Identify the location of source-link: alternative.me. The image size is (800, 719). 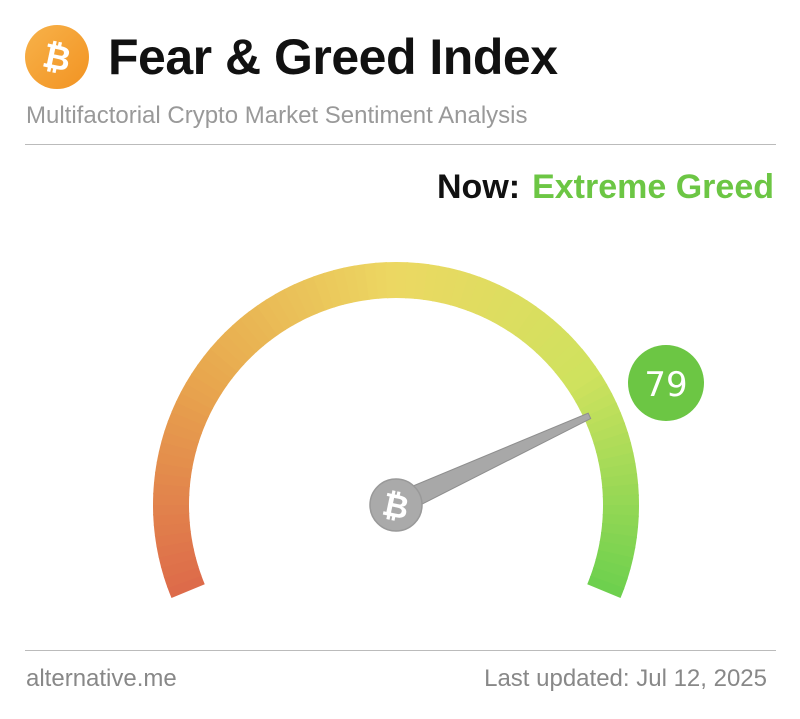
(101, 678).